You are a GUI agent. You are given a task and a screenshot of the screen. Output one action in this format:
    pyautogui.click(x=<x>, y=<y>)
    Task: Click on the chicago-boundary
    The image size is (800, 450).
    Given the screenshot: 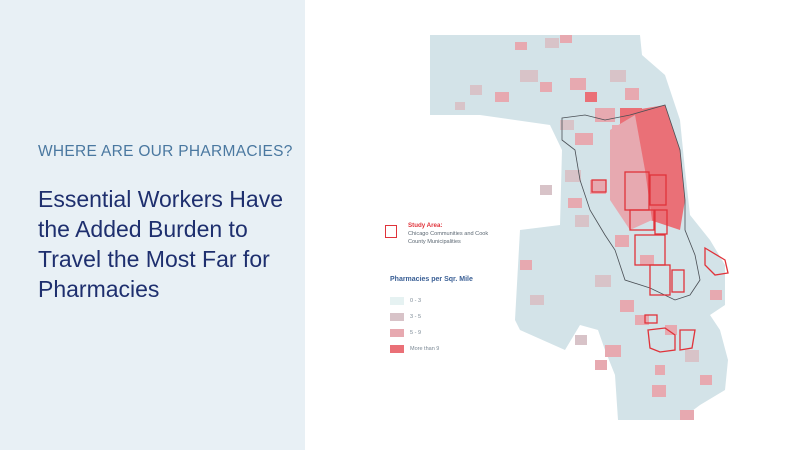 What is the action you would take?
    pyautogui.click(x=631, y=202)
    